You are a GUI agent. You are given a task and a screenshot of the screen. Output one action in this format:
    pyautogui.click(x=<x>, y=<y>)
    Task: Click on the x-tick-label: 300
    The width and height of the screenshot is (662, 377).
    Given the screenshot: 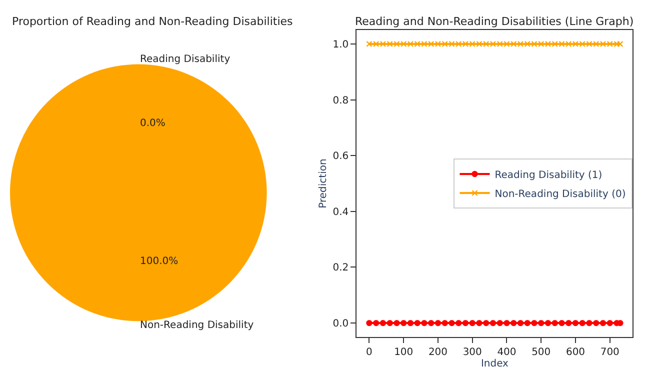 What is the action you would take?
    pyautogui.click(x=472, y=352)
    